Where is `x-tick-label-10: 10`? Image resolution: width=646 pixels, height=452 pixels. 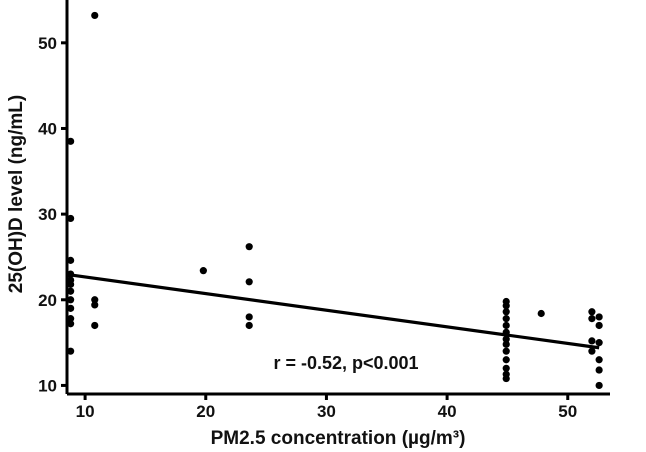
x-tick-label-10: 10 is located at coordinates (85, 411).